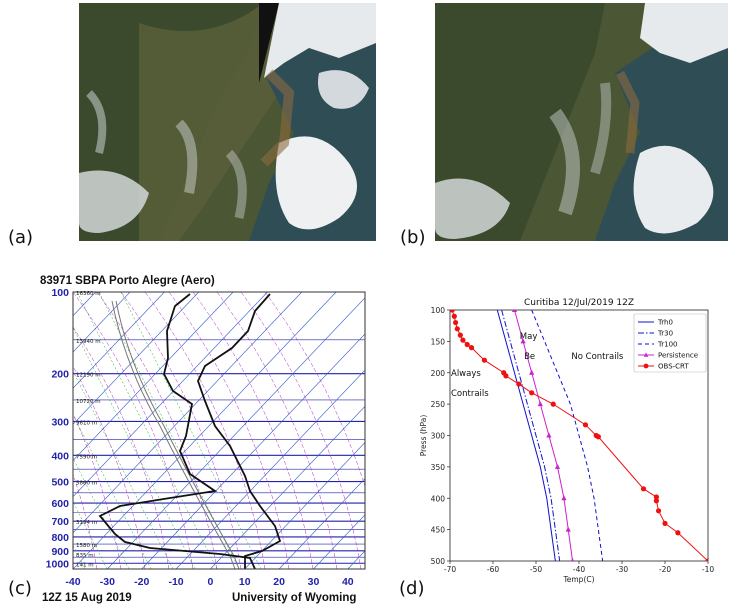  Describe the element at coordinates (87, 598) in the screenshot. I see `skewt-footer-left: 12Z 15 Aug 2019` at that location.